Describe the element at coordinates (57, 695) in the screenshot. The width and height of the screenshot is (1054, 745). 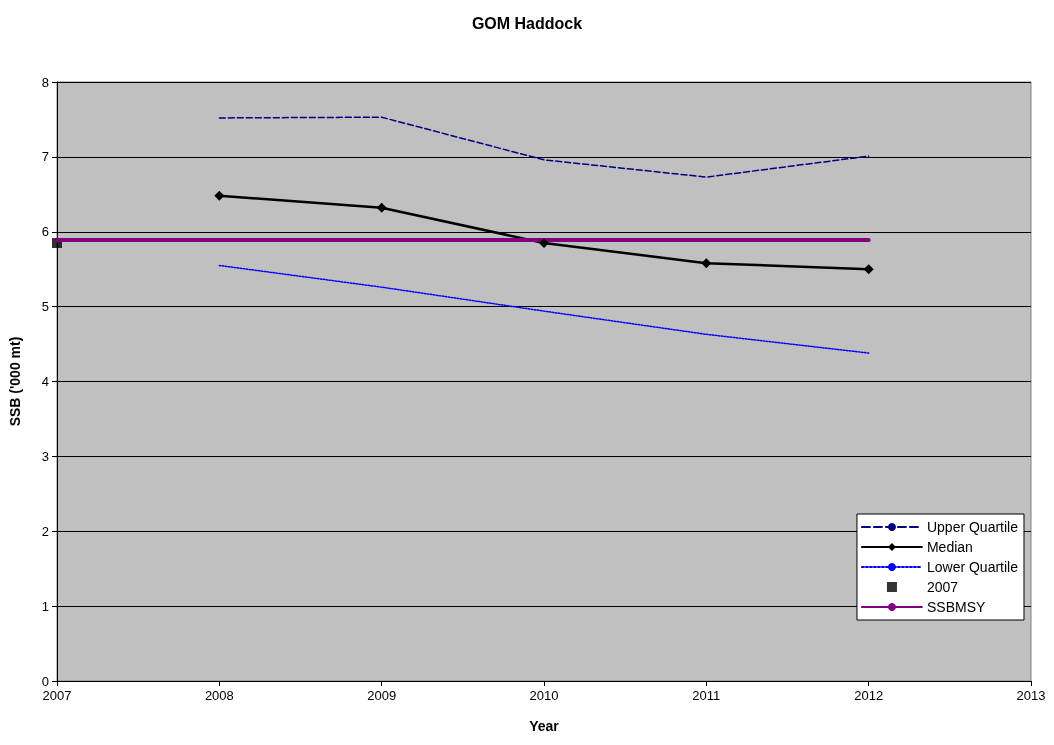
I see `x-tick-label: 2007` at that location.